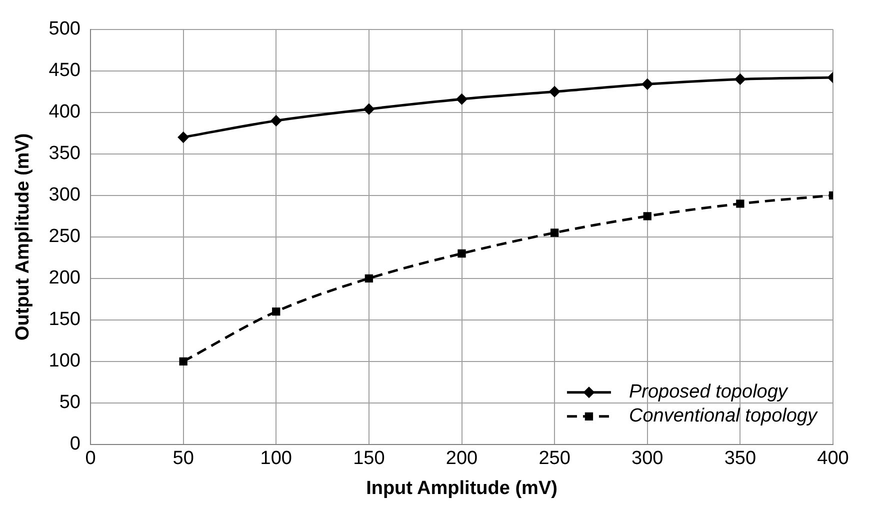 The image size is (869, 512). What do you see at coordinates (833, 459) in the screenshot?
I see `x-tick-label: 400` at bounding box center [833, 459].